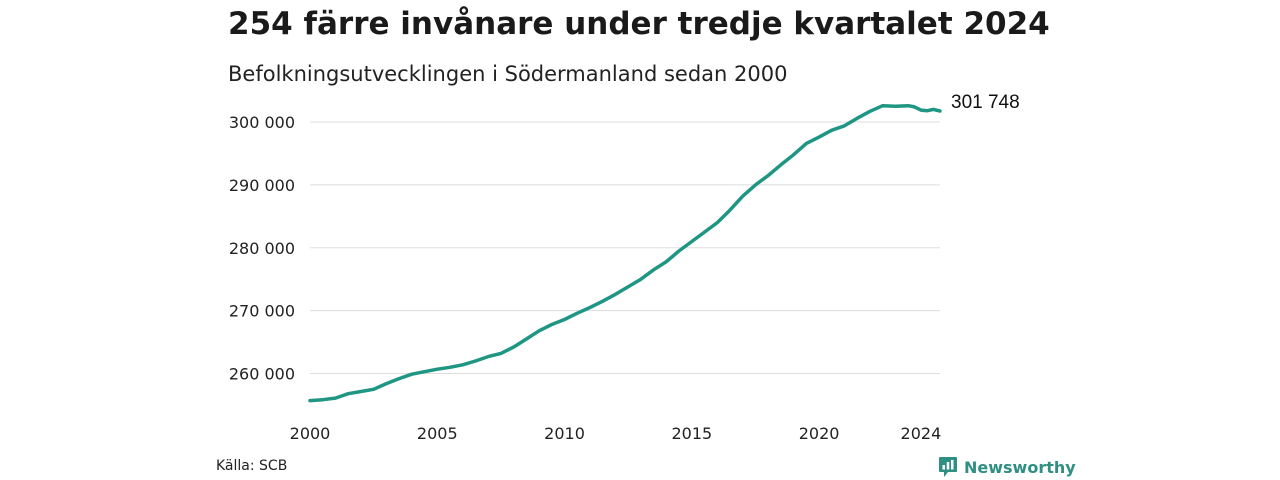  I want to click on x-tick-label: 2024, so click(921, 433).